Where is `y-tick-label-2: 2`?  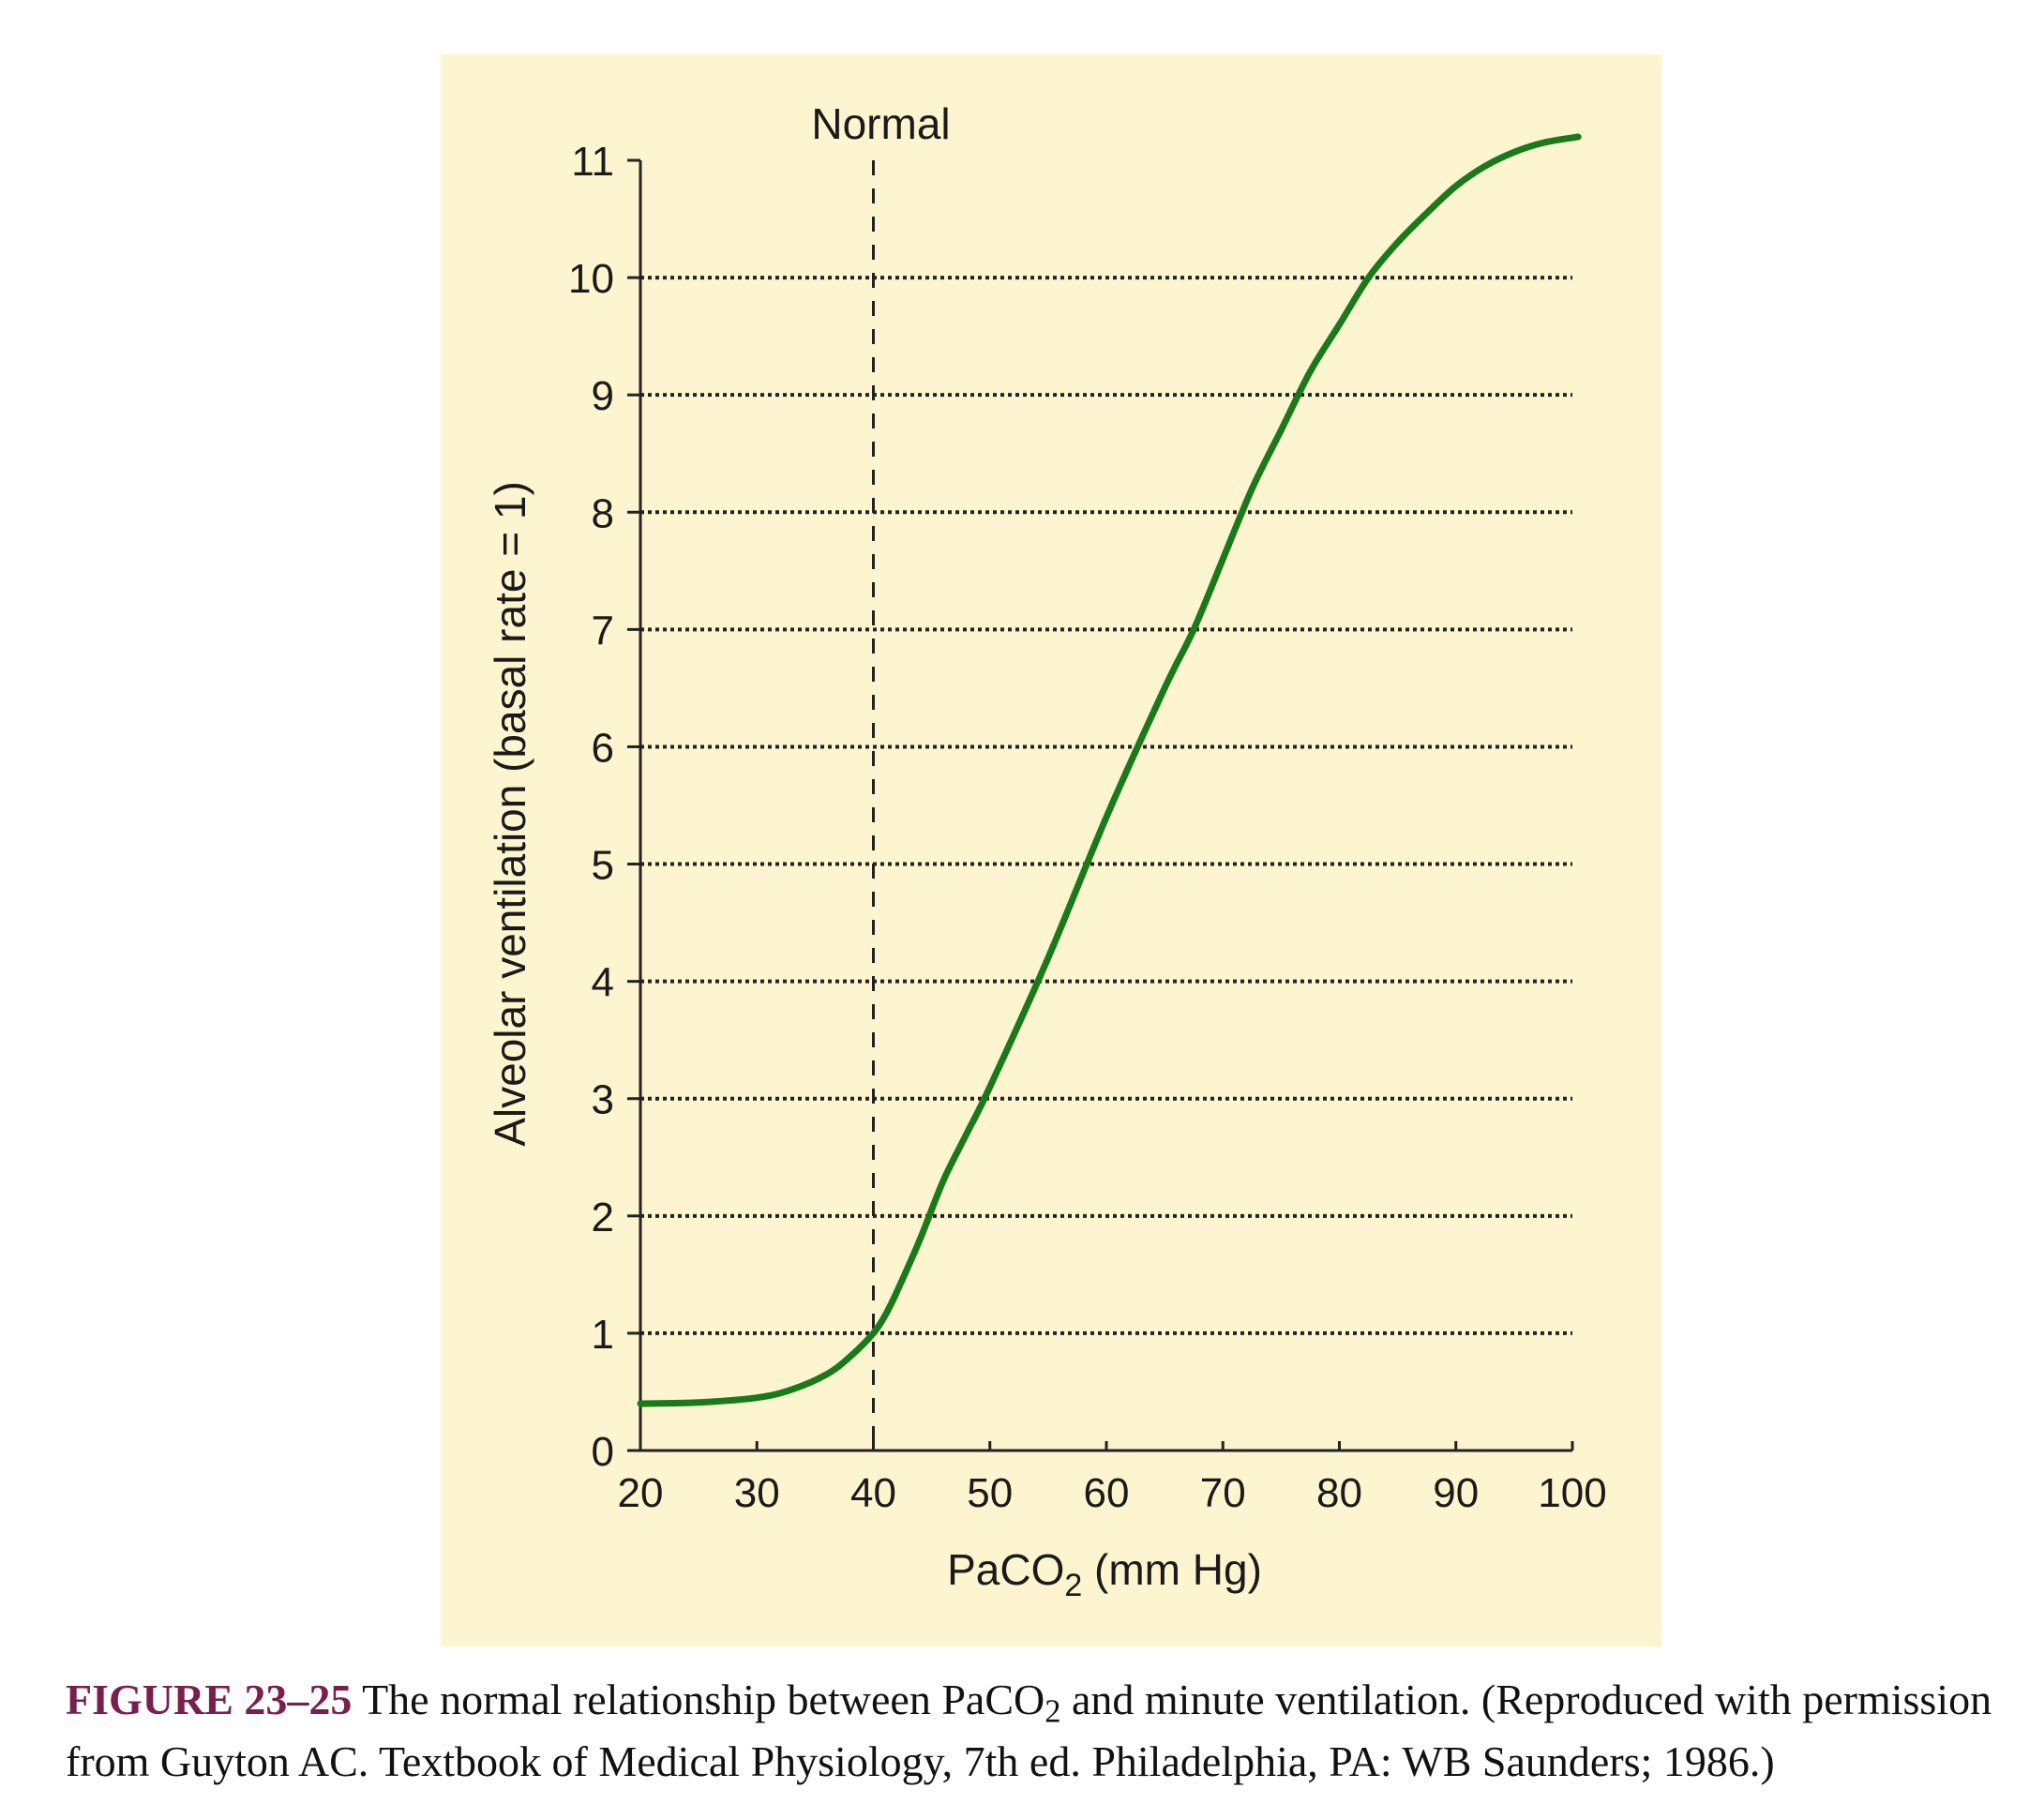
y-tick-label-2: 2 is located at coordinates (603, 1217).